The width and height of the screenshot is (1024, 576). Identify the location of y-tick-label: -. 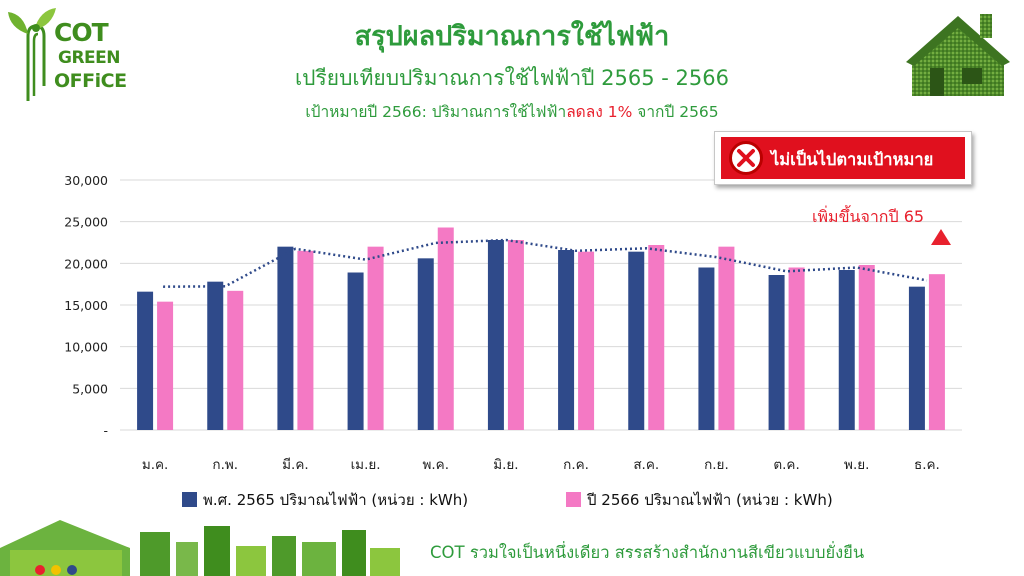
(105, 430).